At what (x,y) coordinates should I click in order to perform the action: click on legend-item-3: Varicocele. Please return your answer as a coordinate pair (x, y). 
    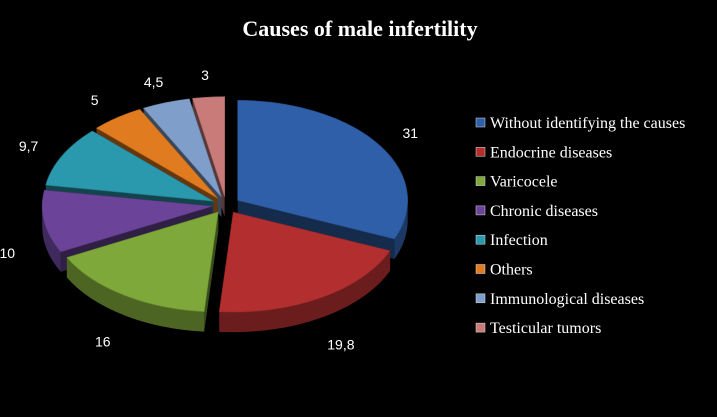
    Looking at the image, I should click on (516, 182).